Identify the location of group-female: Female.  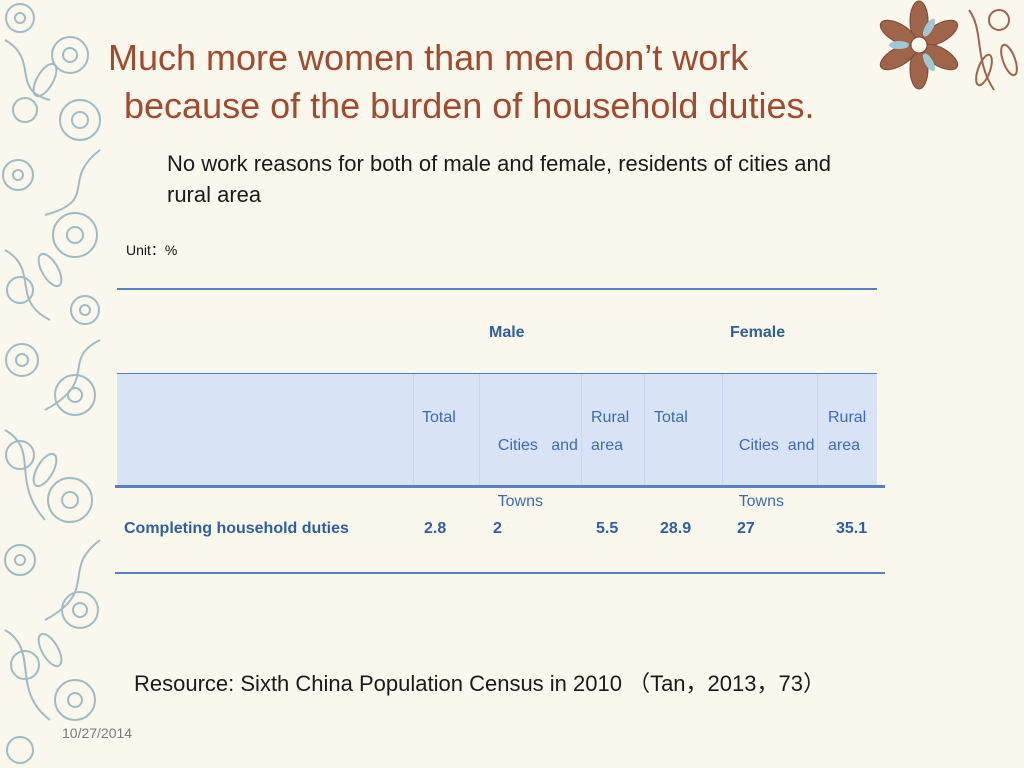
(758, 332).